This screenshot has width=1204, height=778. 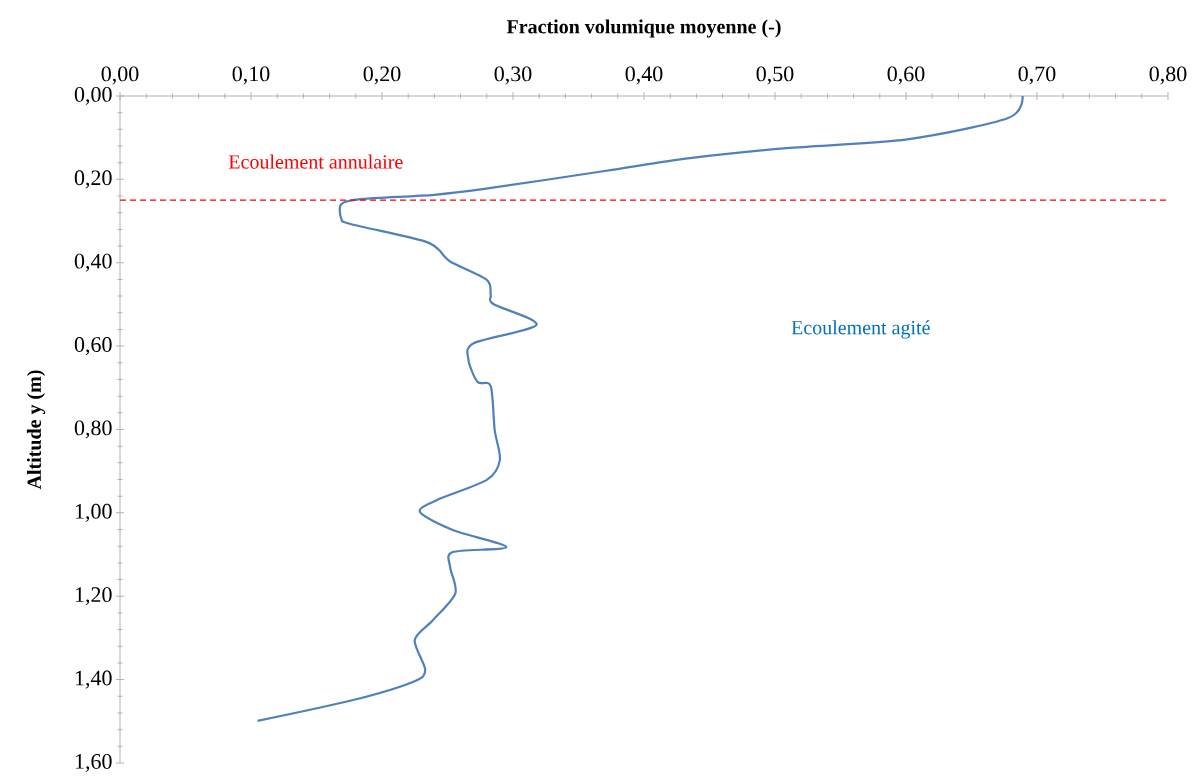 I want to click on y-tick-label: 1,60, so click(x=93, y=763).